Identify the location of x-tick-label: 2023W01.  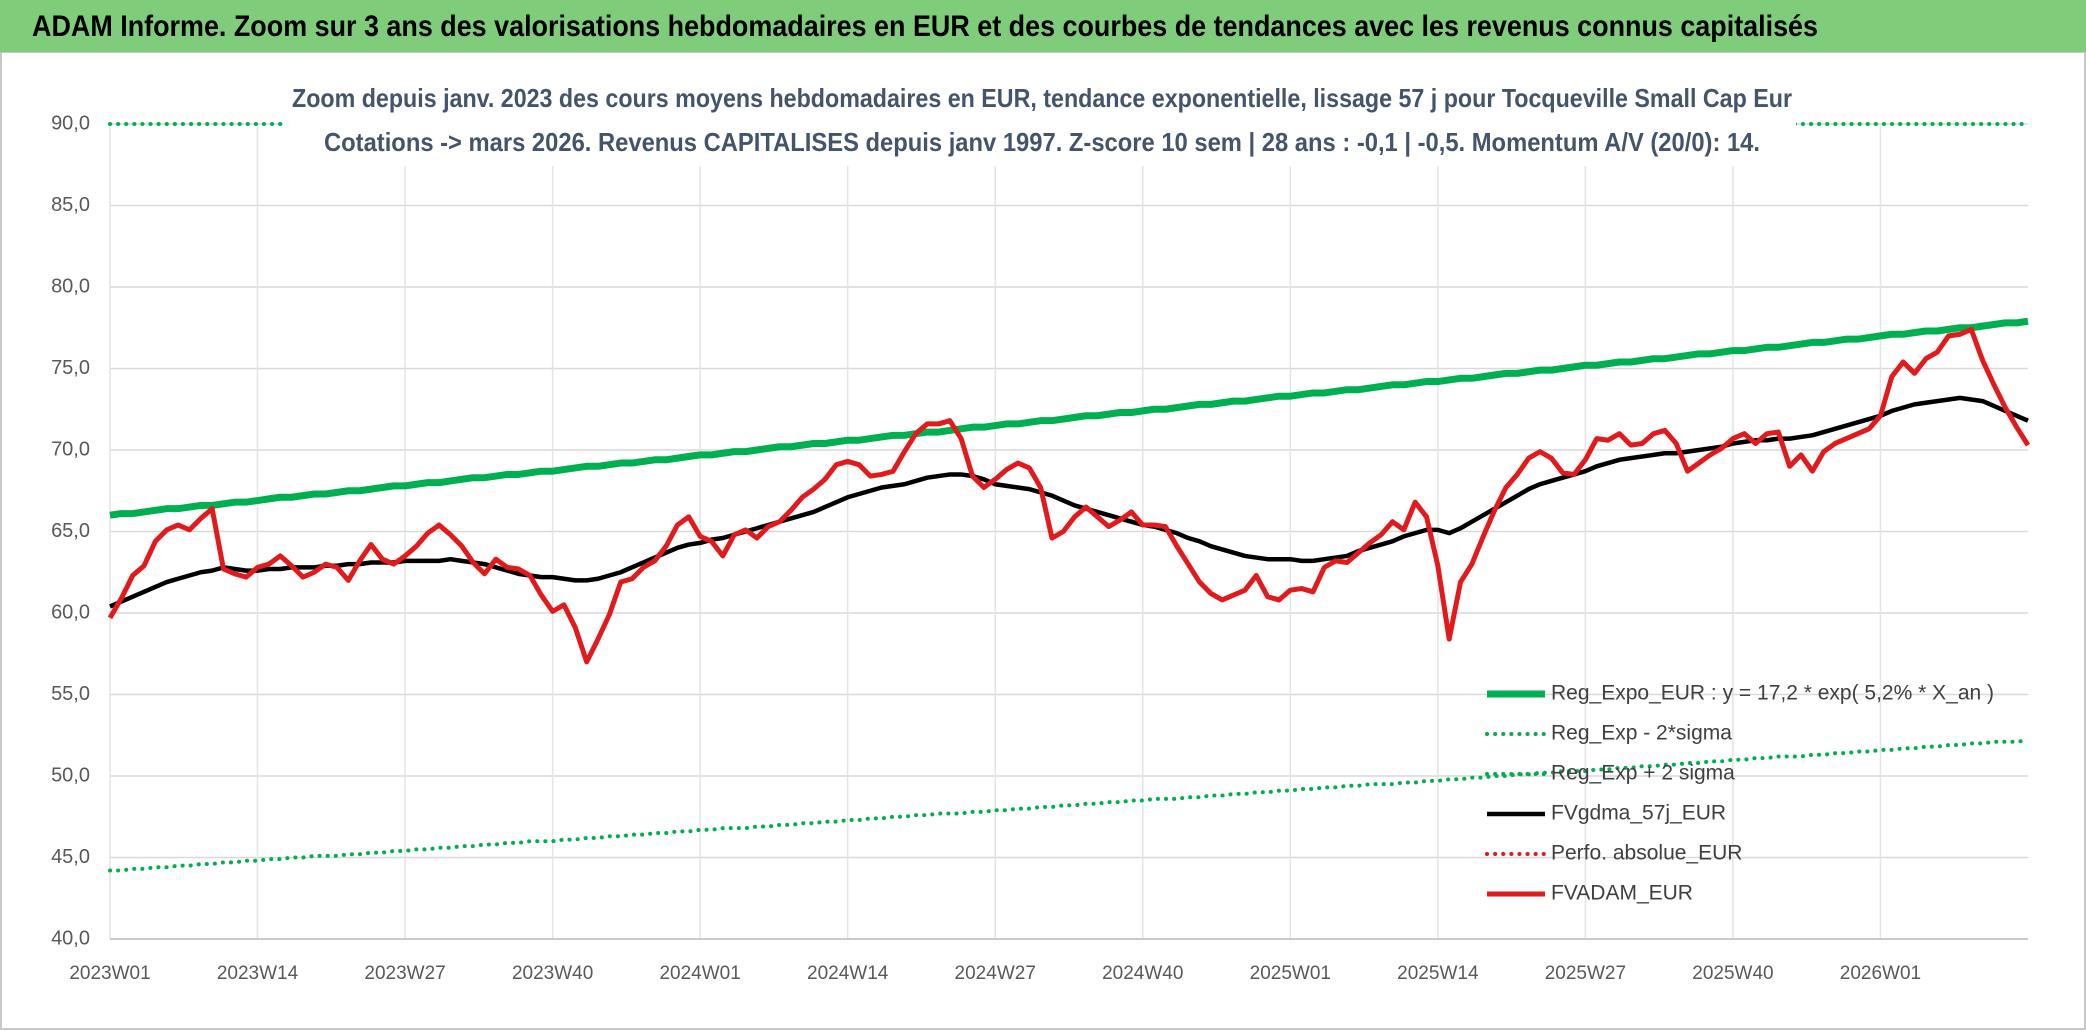
(109, 973).